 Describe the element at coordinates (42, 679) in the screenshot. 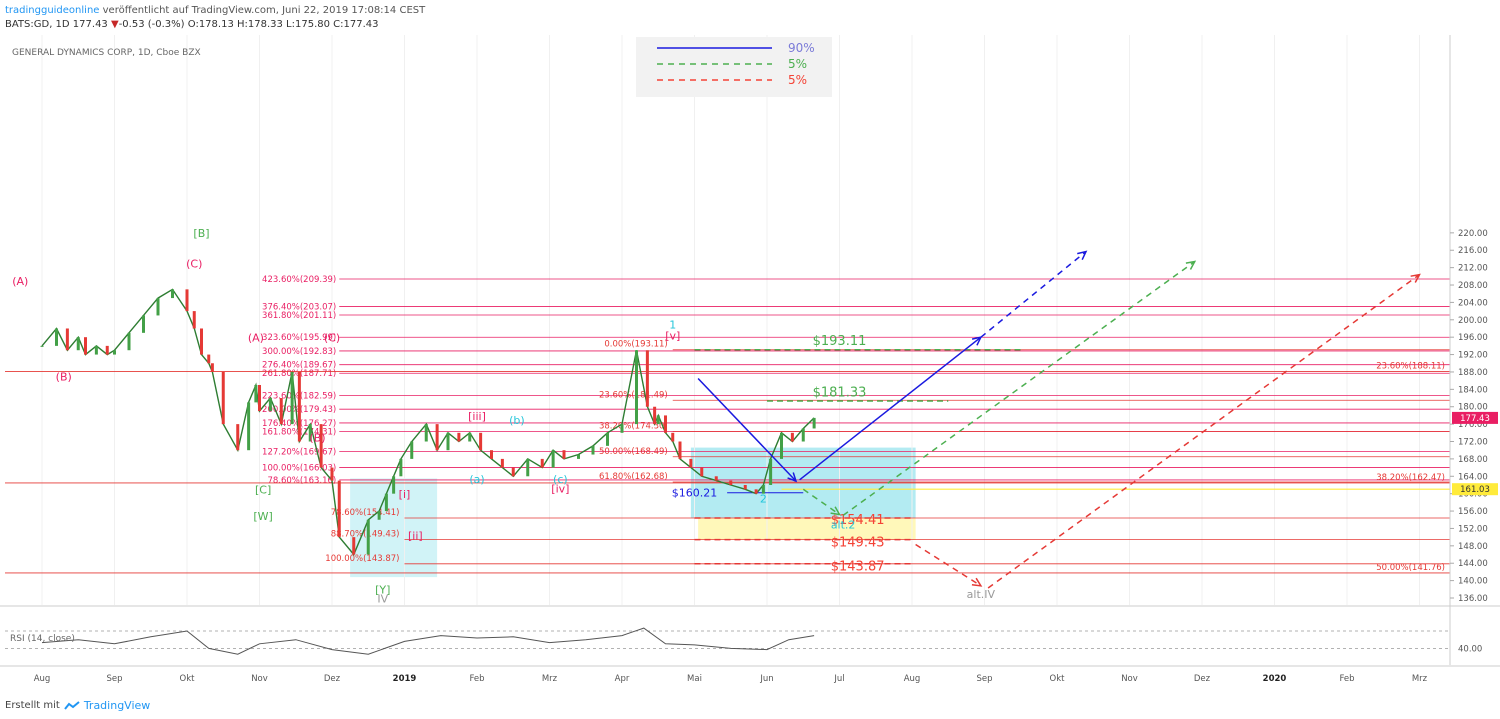

I see `time-tick-label: Aug` at that location.